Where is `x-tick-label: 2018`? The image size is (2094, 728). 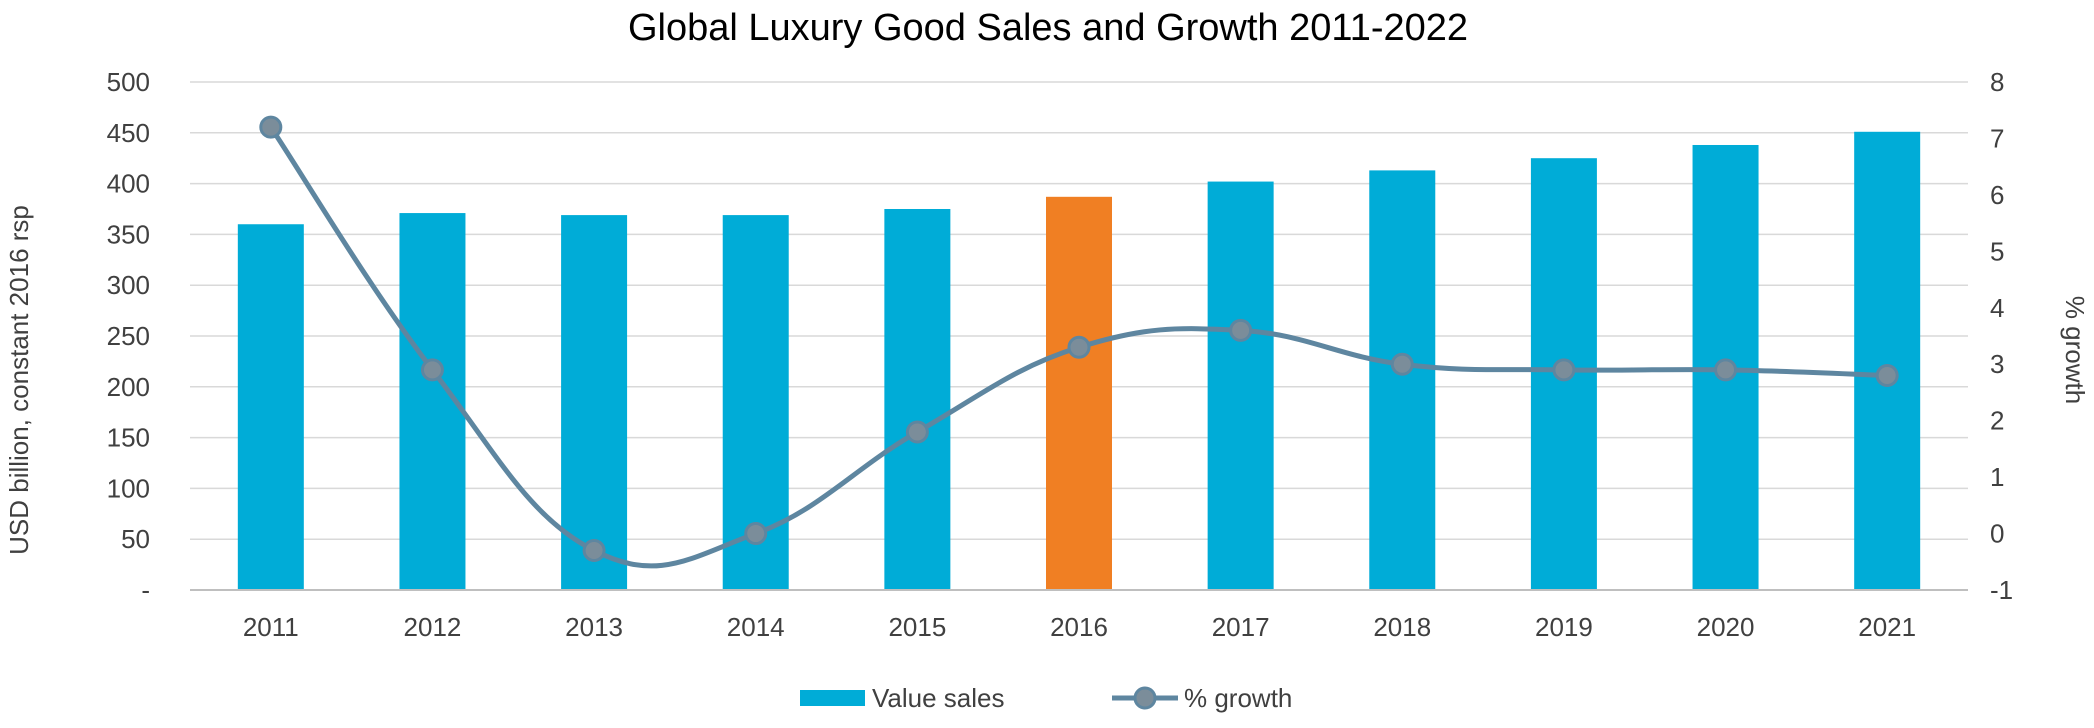
x-tick-label: 2018 is located at coordinates (1402, 627).